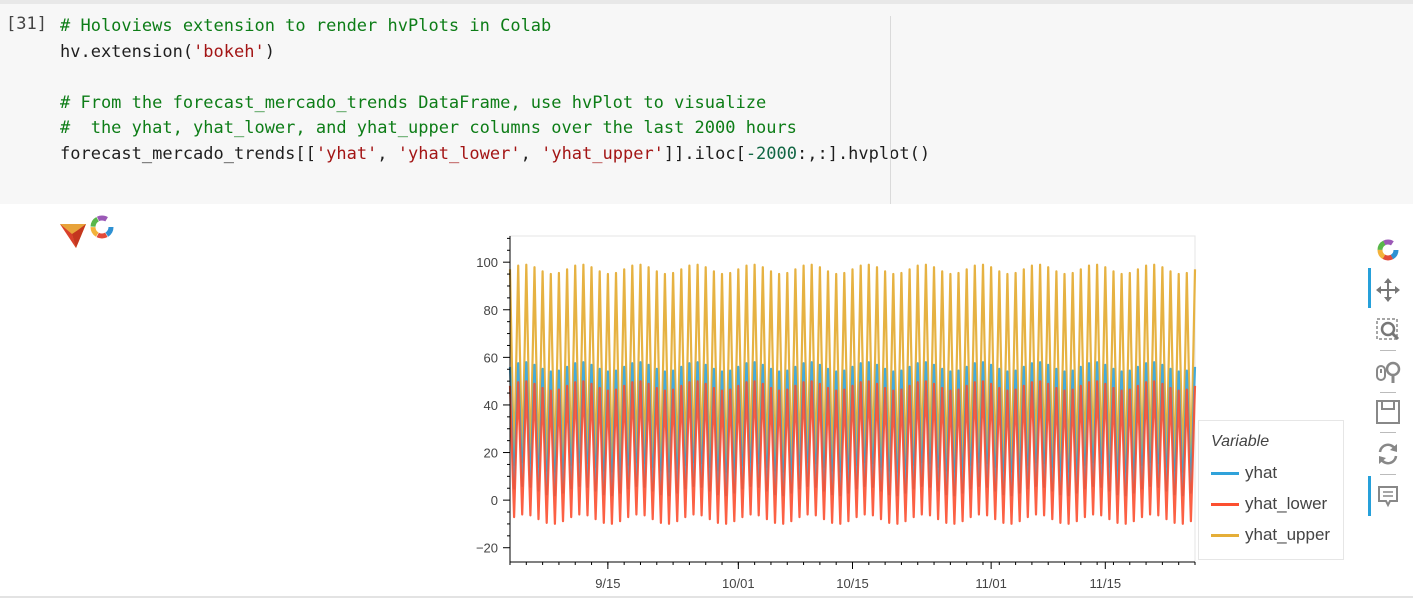 Image resolution: width=1413 pixels, height=602 pixels. Describe the element at coordinates (229, 51) in the screenshot. I see `code-token: 'bokeh'` at that location.